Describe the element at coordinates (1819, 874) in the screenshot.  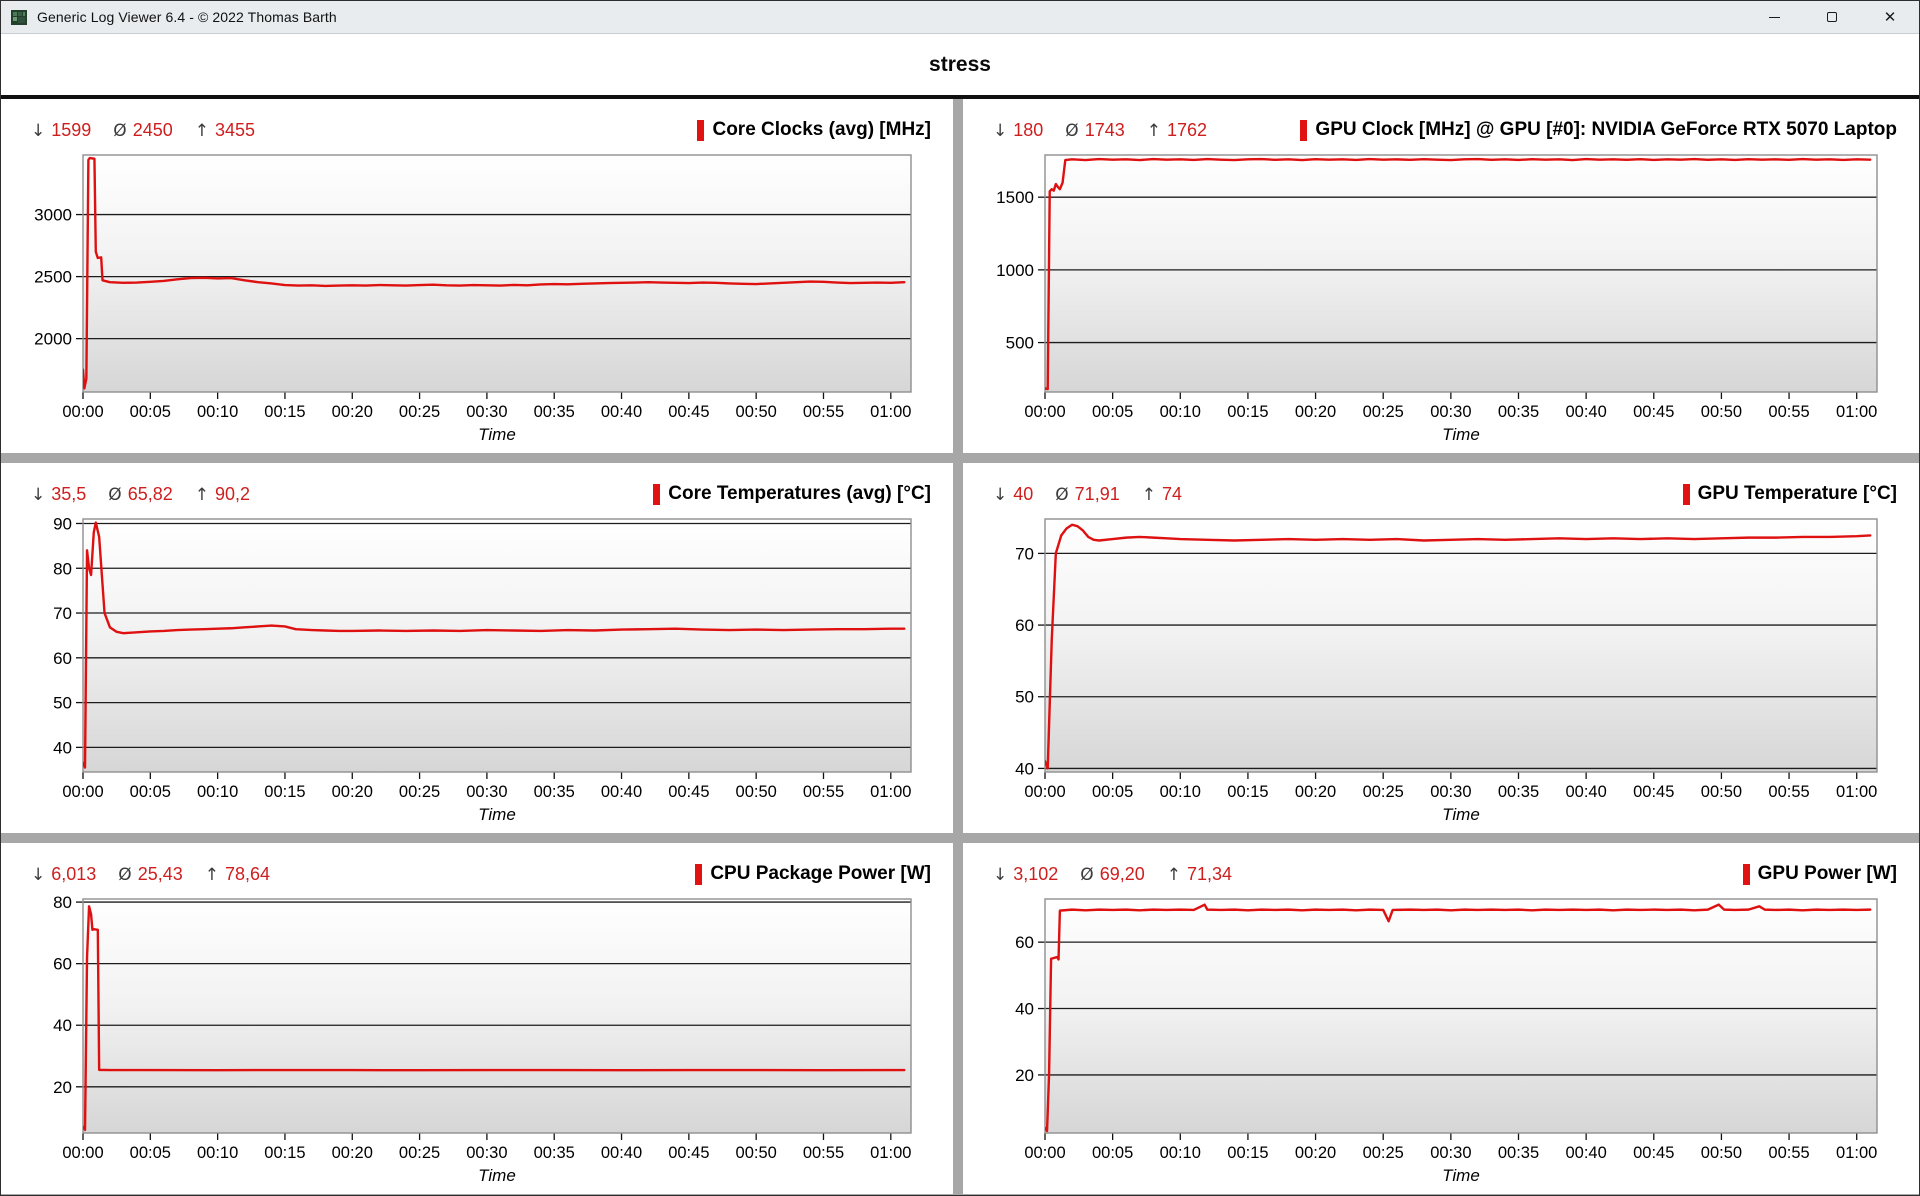
I see `chart-legend: GPU Power [W]` at that location.